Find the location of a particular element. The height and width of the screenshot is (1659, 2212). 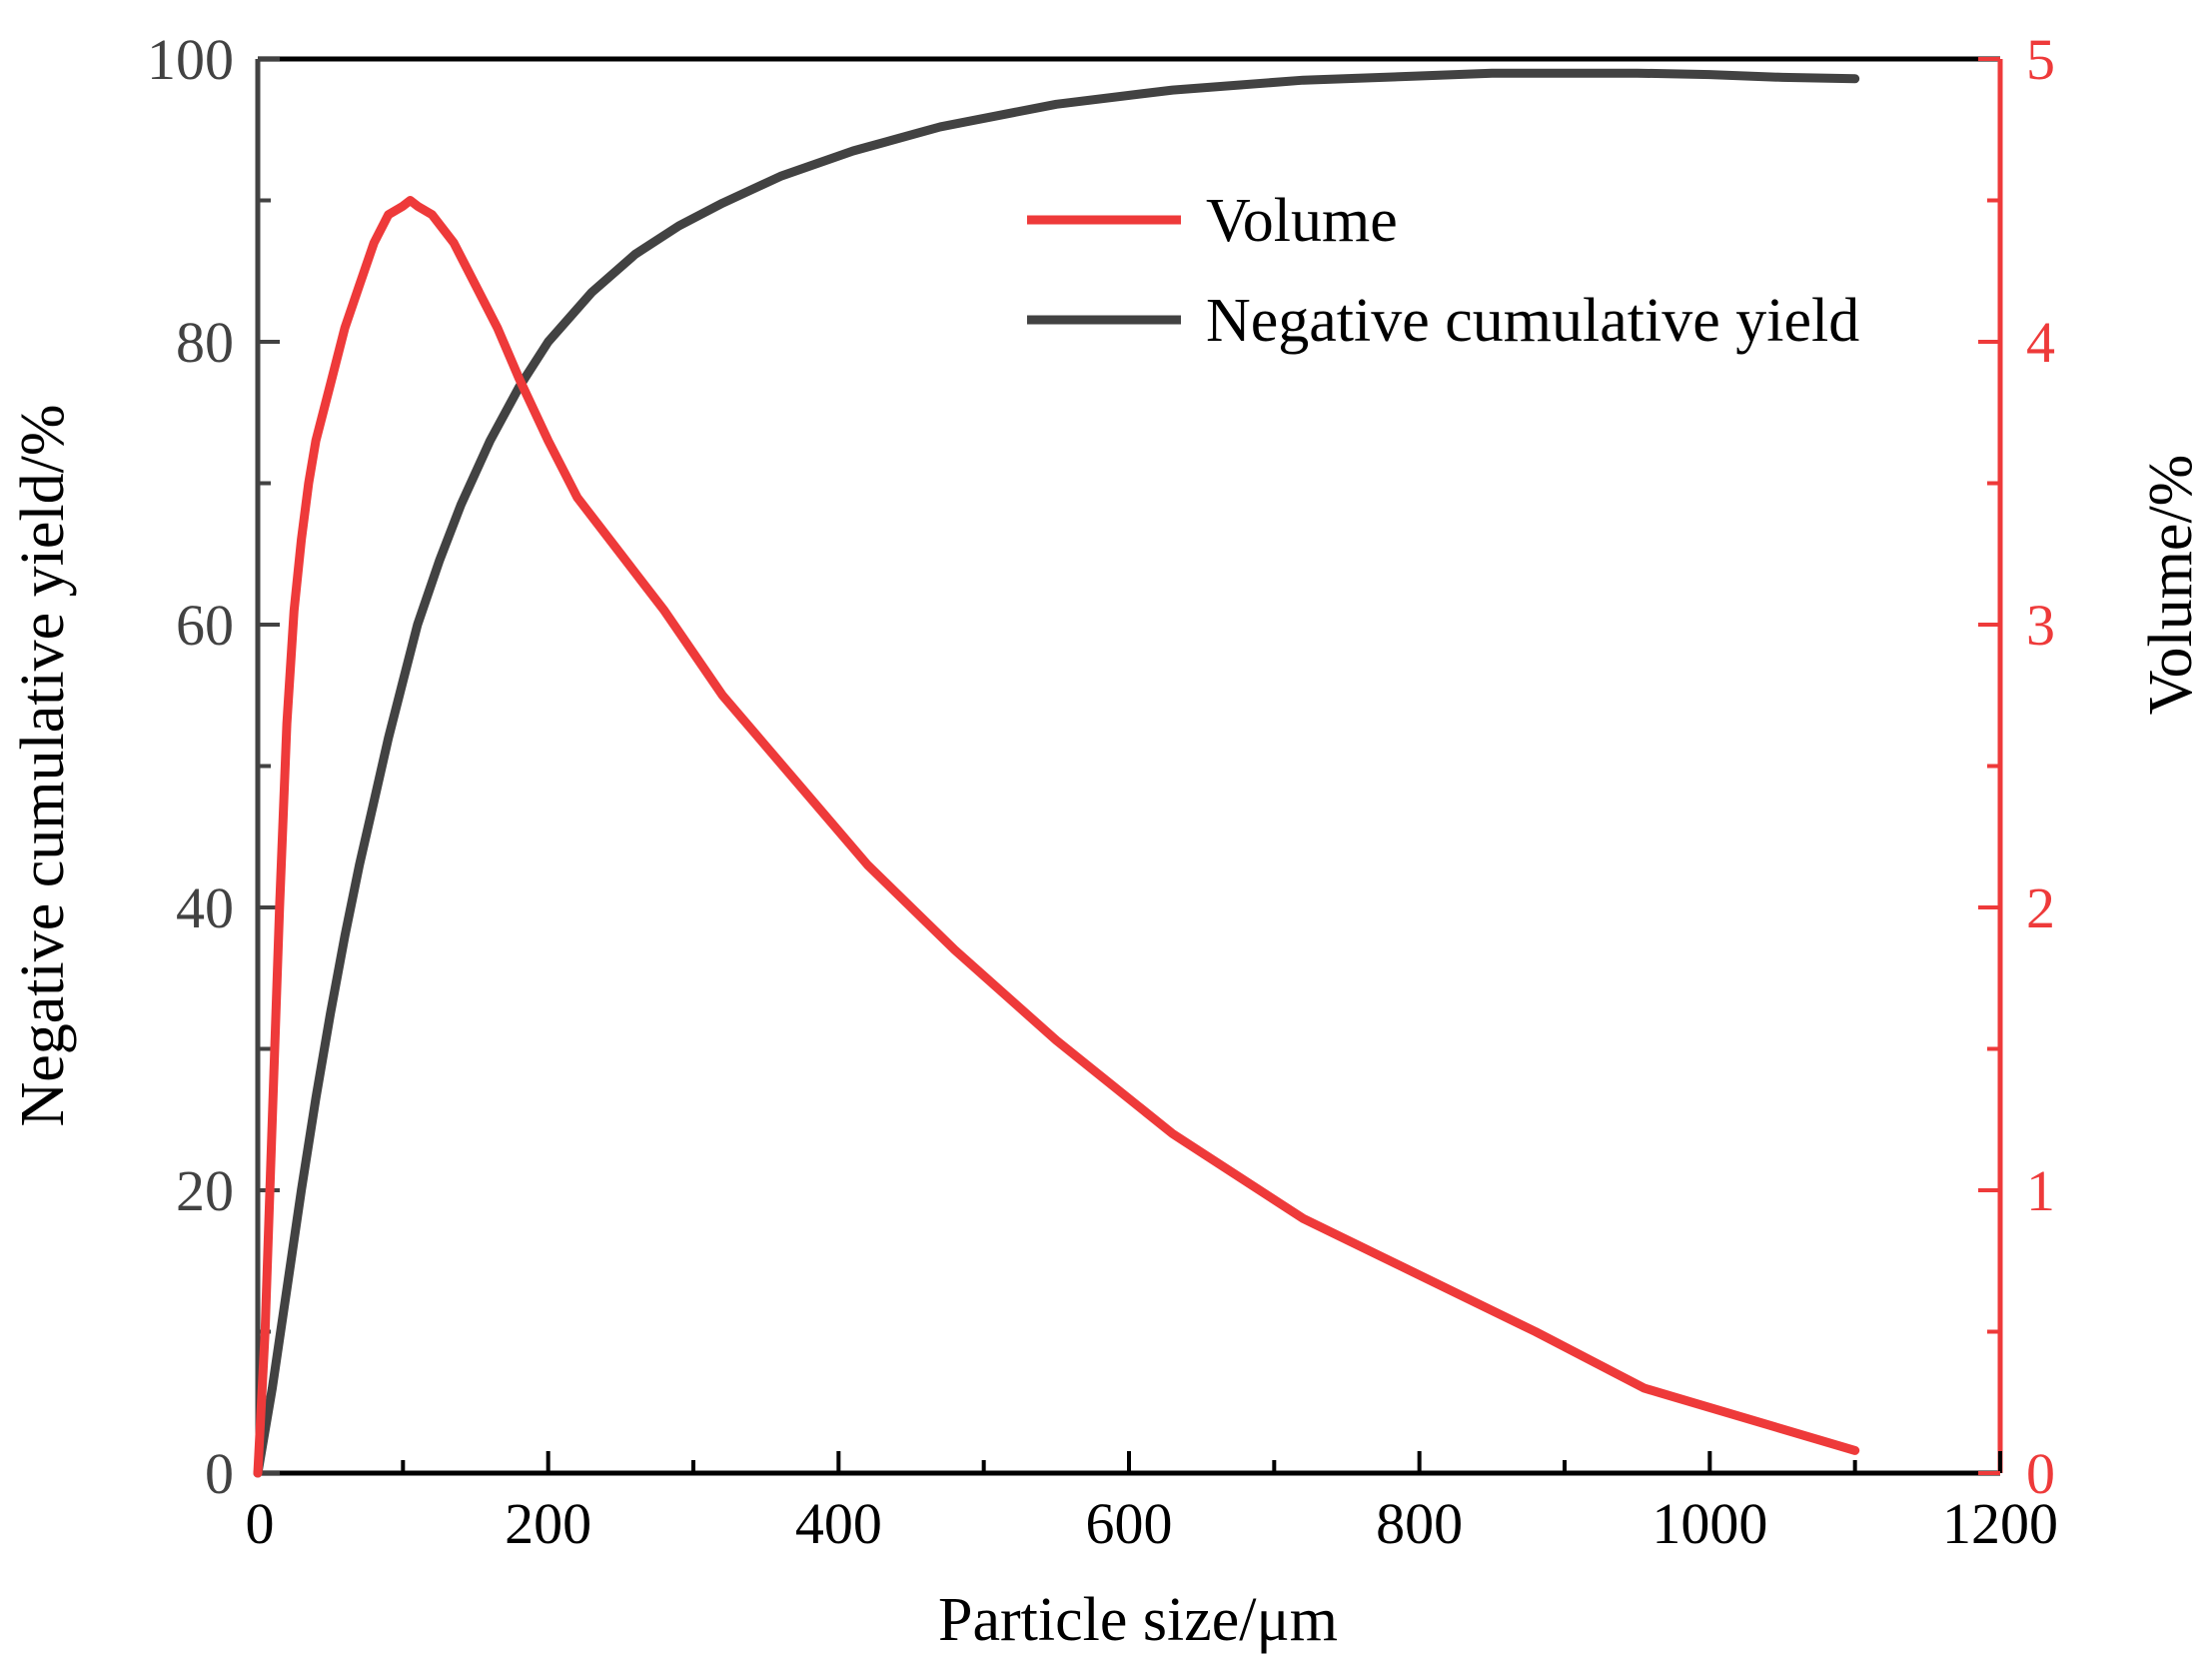

x-tick-label-0: 0 is located at coordinates (260, 1524).